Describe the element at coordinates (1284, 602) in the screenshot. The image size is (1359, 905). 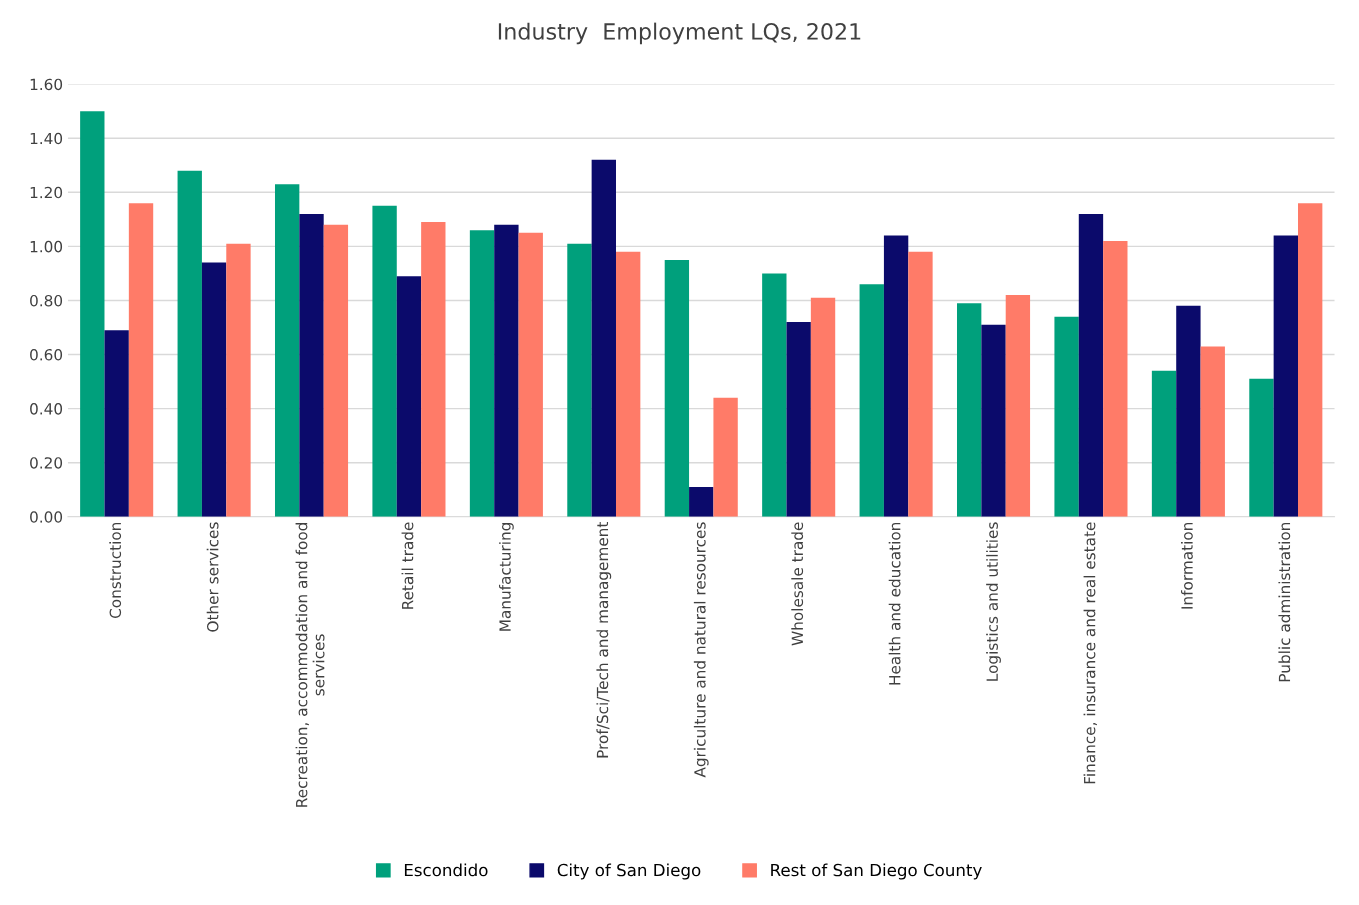
I see `x-tick-label: Public administration` at that location.